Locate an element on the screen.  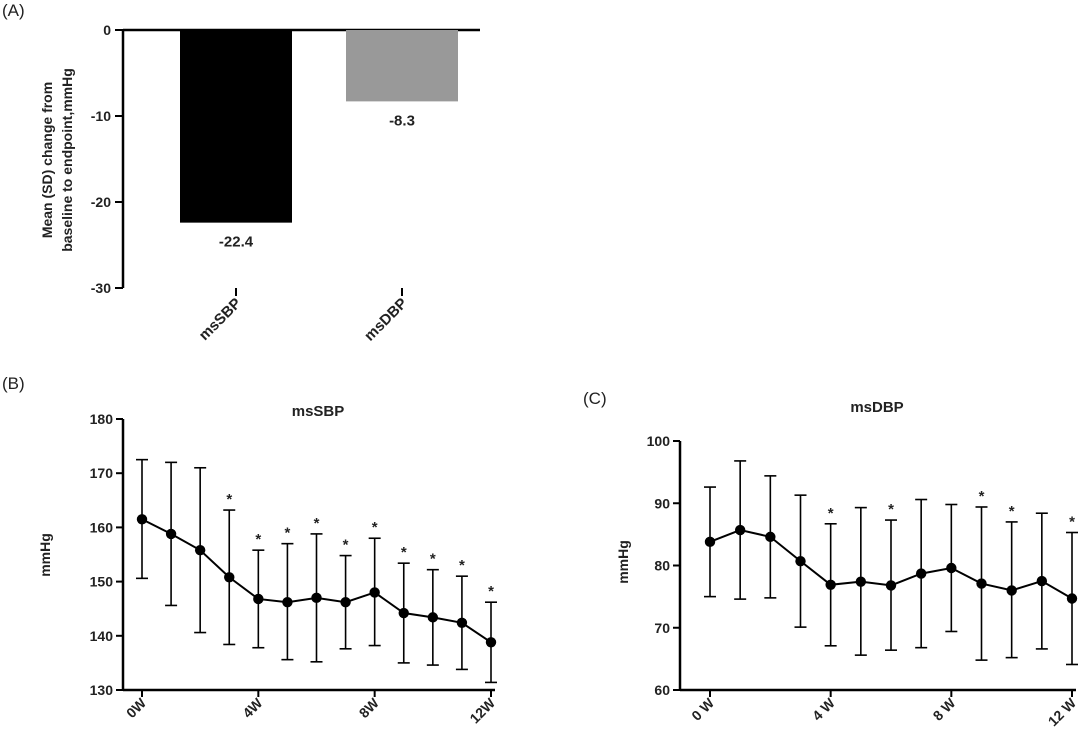
panel-label: (C) is located at coordinates (595, 398).